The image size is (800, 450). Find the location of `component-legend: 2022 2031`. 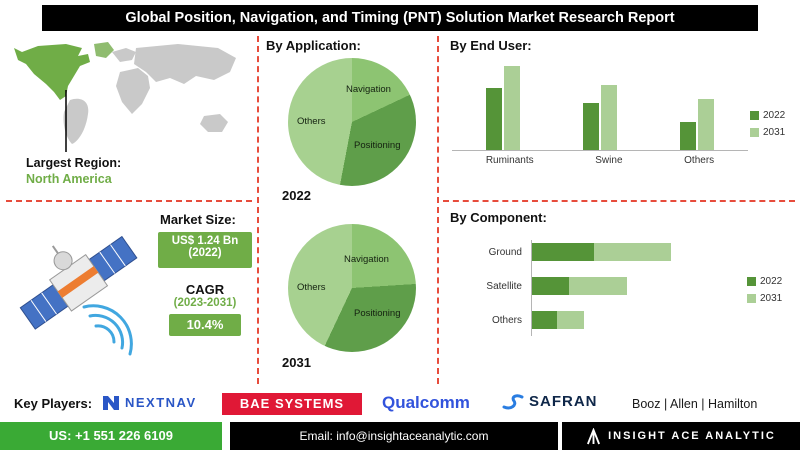

component-legend: 2022 2031 is located at coordinates (764, 290).